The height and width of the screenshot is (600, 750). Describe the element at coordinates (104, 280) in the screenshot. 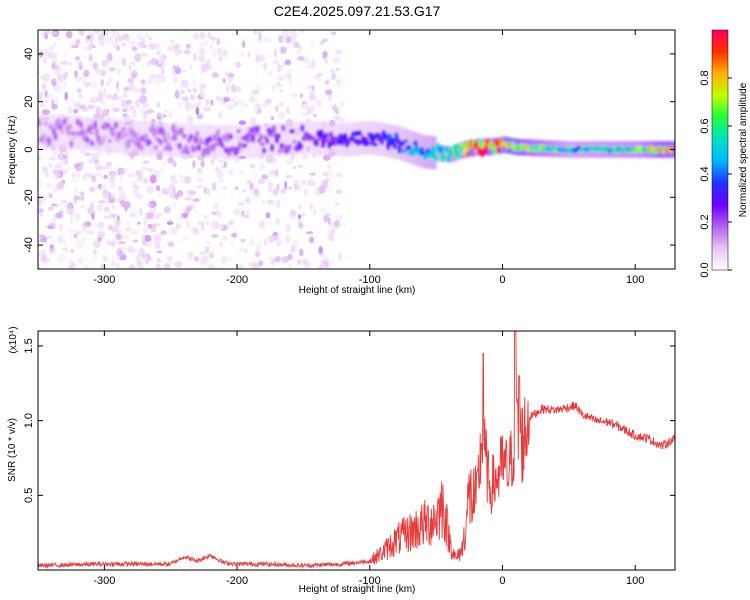

I see `x-tick-label: -300` at that location.